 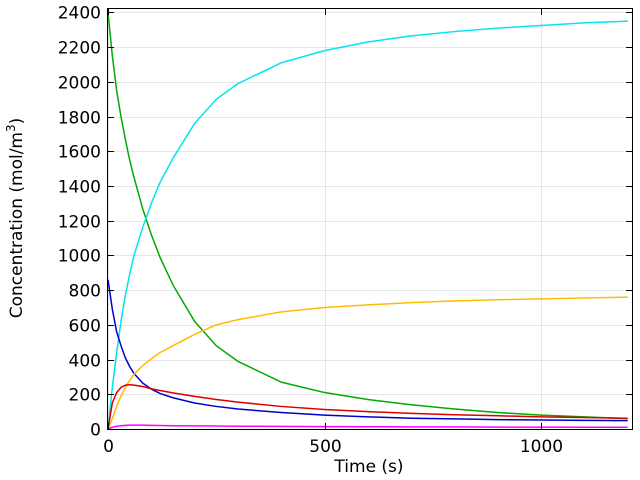 What do you see at coordinates (85, 292) in the screenshot?
I see `y-tick-label: 800` at bounding box center [85, 292].